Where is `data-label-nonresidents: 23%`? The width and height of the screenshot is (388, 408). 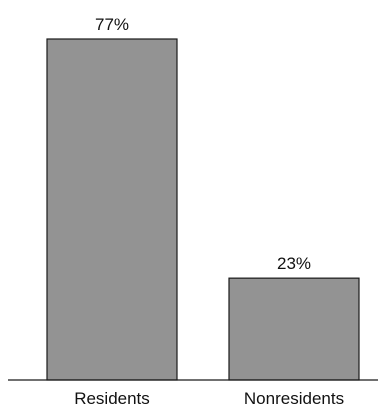
data-label-nonresidents: 23% is located at coordinates (294, 263).